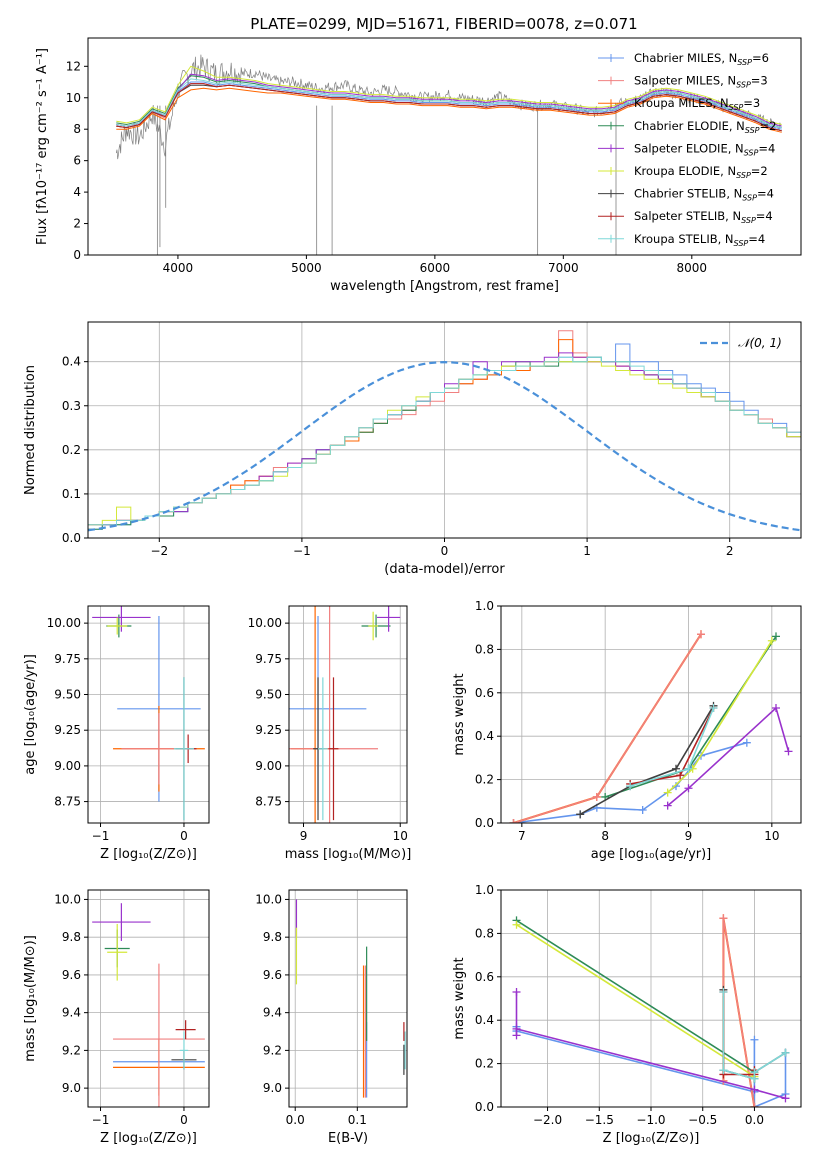  What do you see at coordinates (522, 836) in the screenshot?
I see `x-tick-label: 7` at bounding box center [522, 836].